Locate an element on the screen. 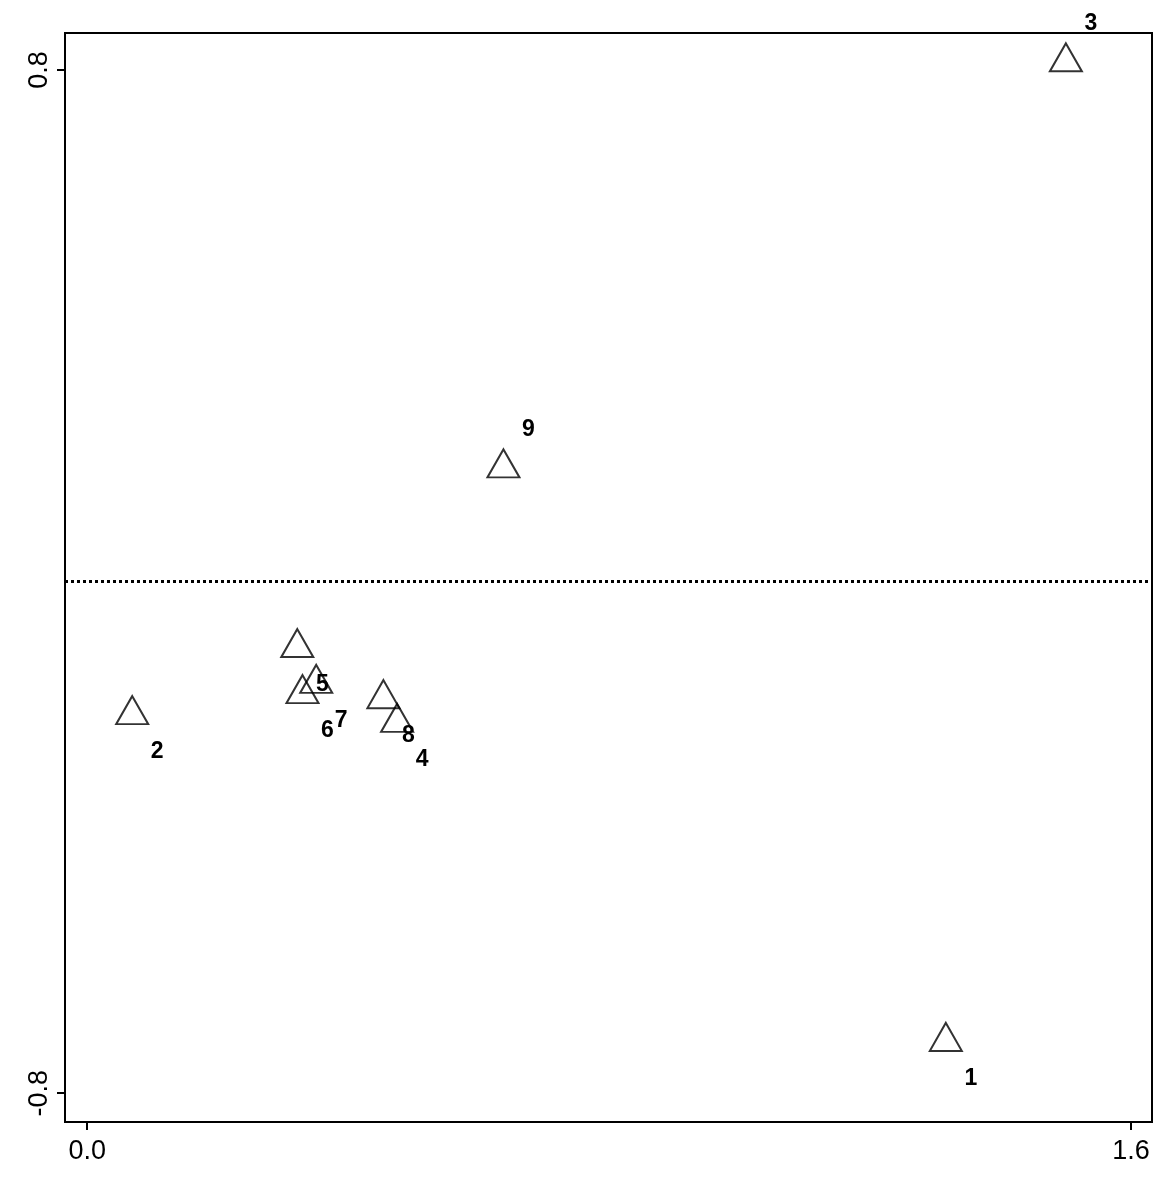 This screenshot has width=1174, height=1182. annotation: 3 is located at coordinates (1091, 22).